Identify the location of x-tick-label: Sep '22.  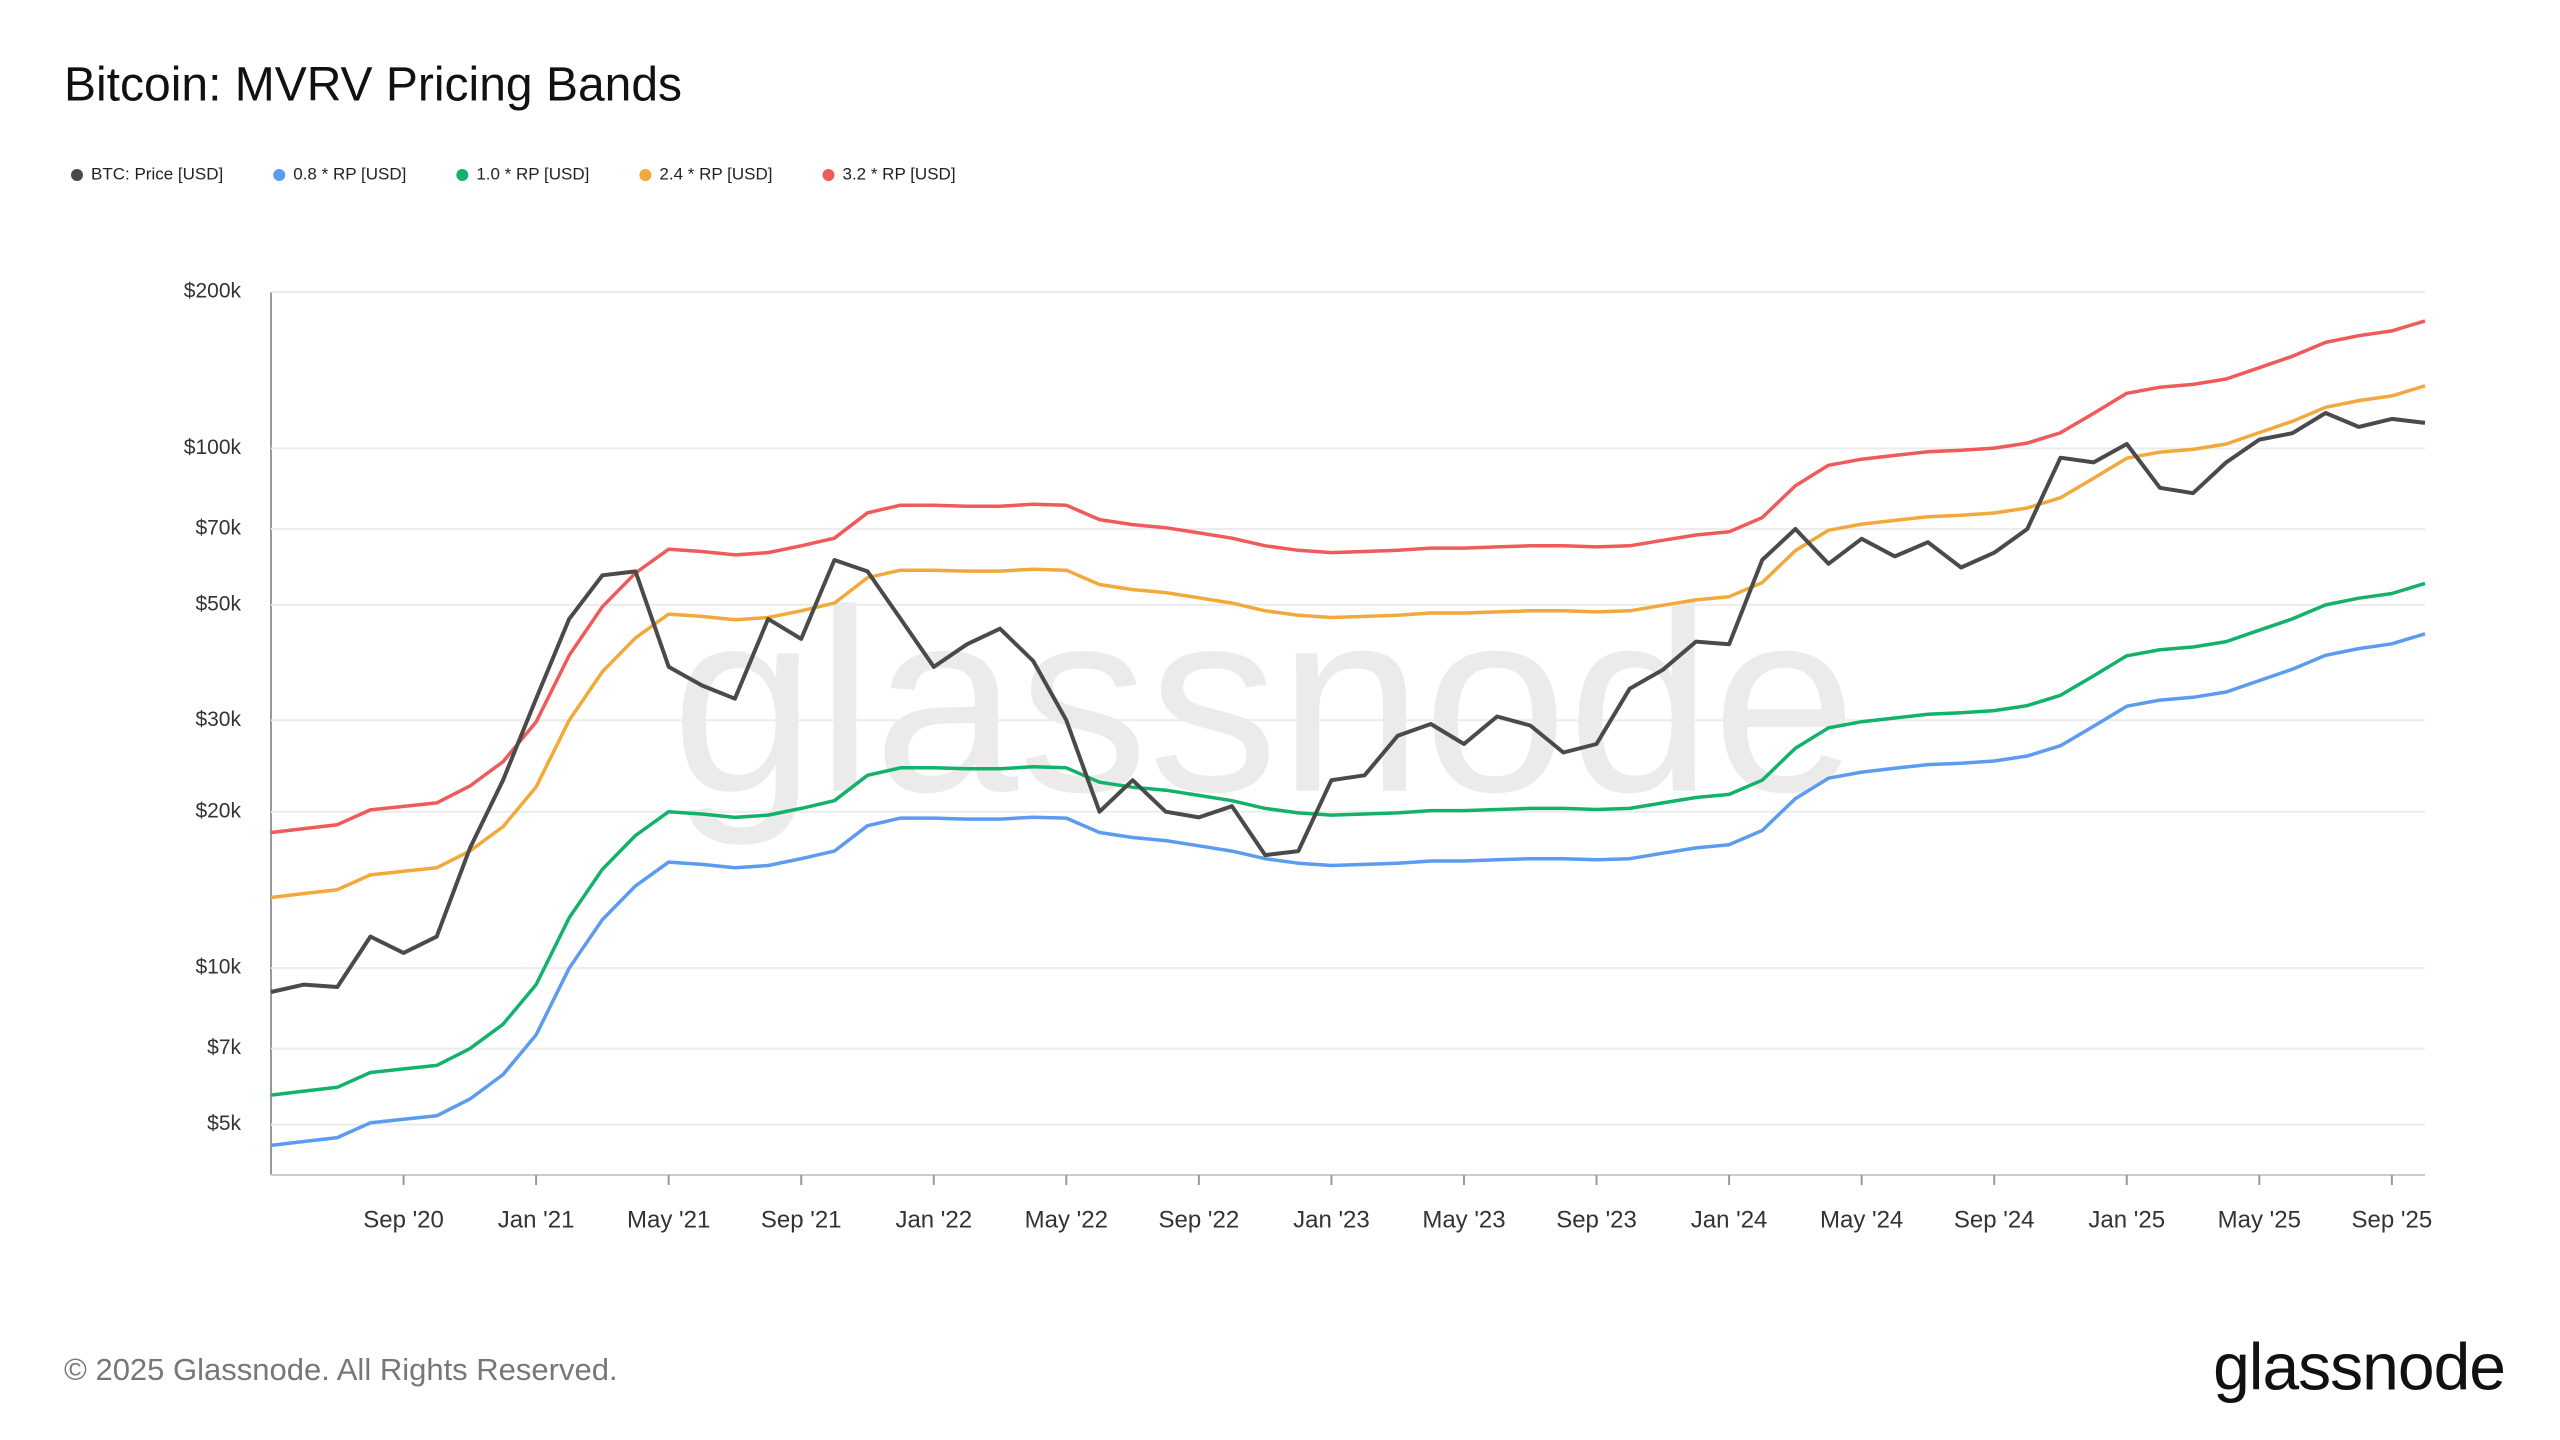
(1199, 1219).